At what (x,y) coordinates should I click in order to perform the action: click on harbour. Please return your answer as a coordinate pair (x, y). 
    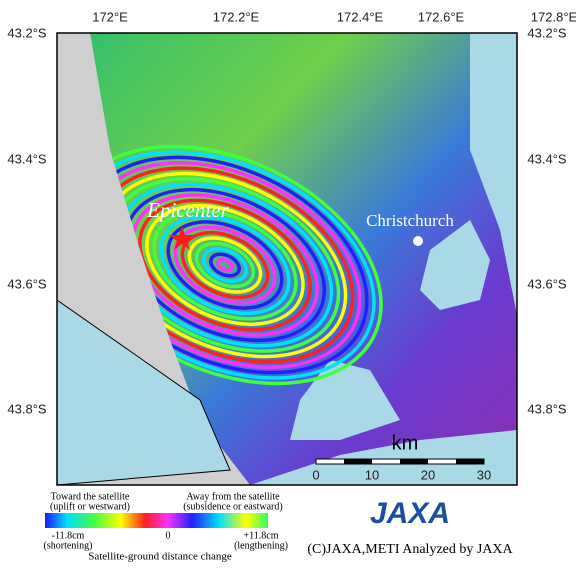
    Looking at the image, I should click on (455, 265).